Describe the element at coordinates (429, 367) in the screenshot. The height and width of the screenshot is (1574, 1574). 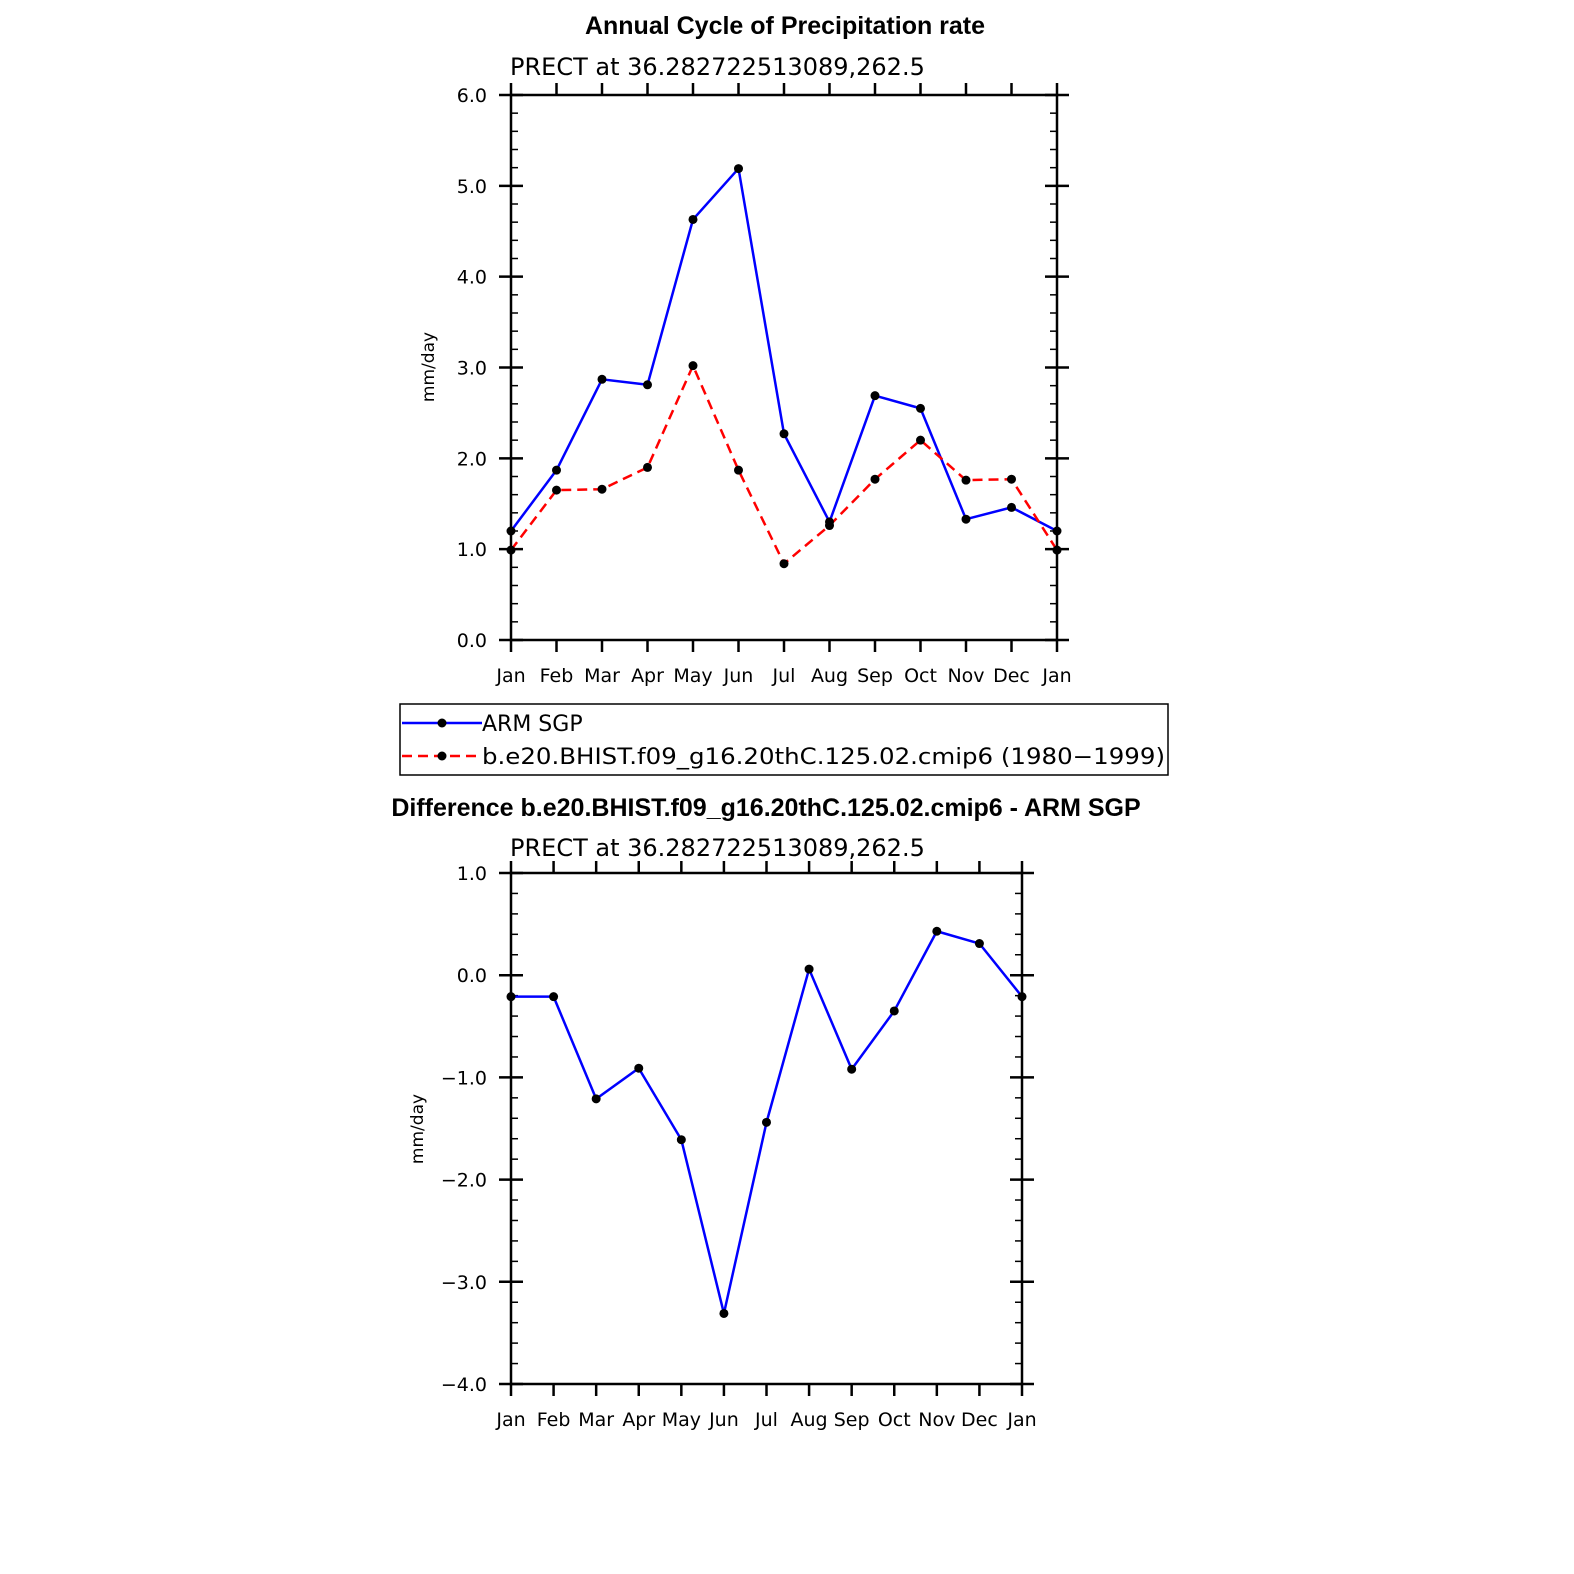
I see `chart1-ylabel: mm/day` at that location.